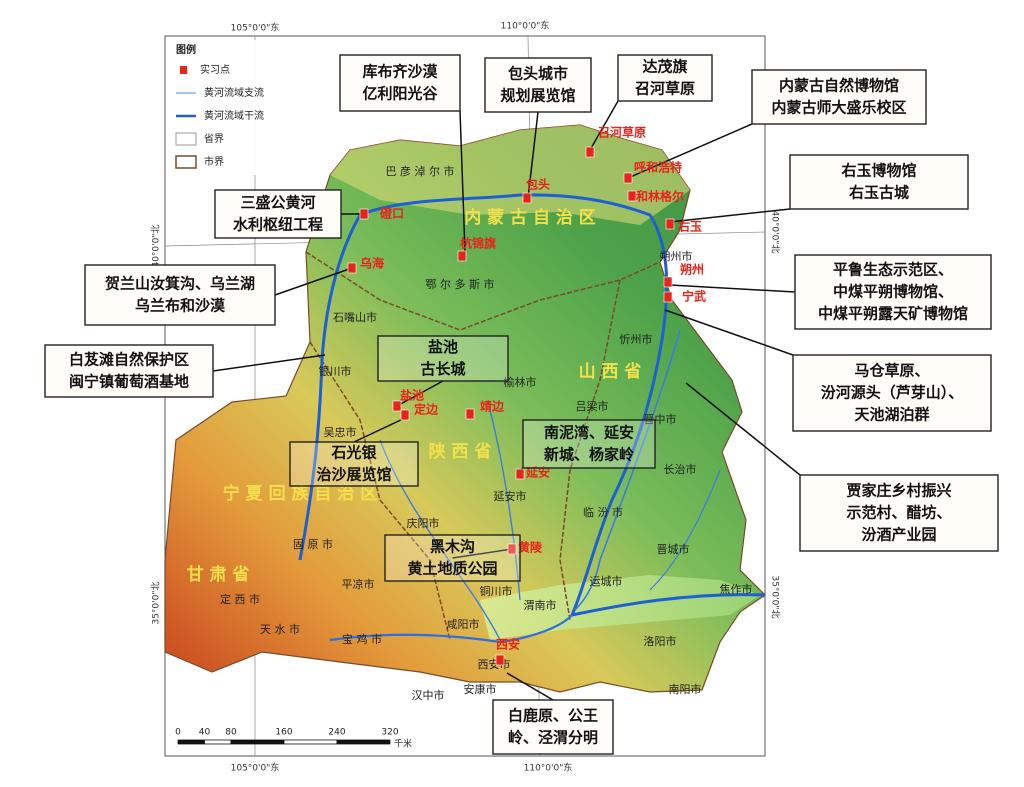 The height and width of the screenshot is (787, 1024). What do you see at coordinates (400, 72) in the screenshot?
I see `callout-text: 库布齐沙漠` at bounding box center [400, 72].